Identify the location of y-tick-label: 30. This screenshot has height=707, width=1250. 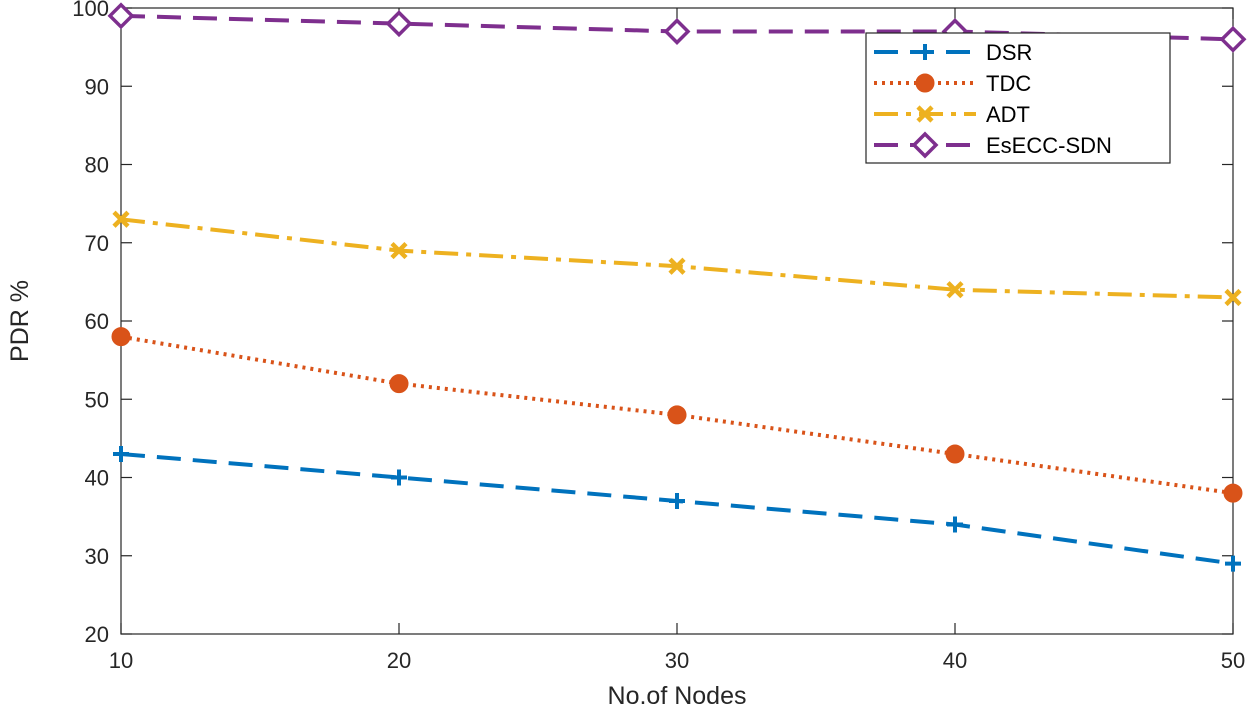
(97, 556).